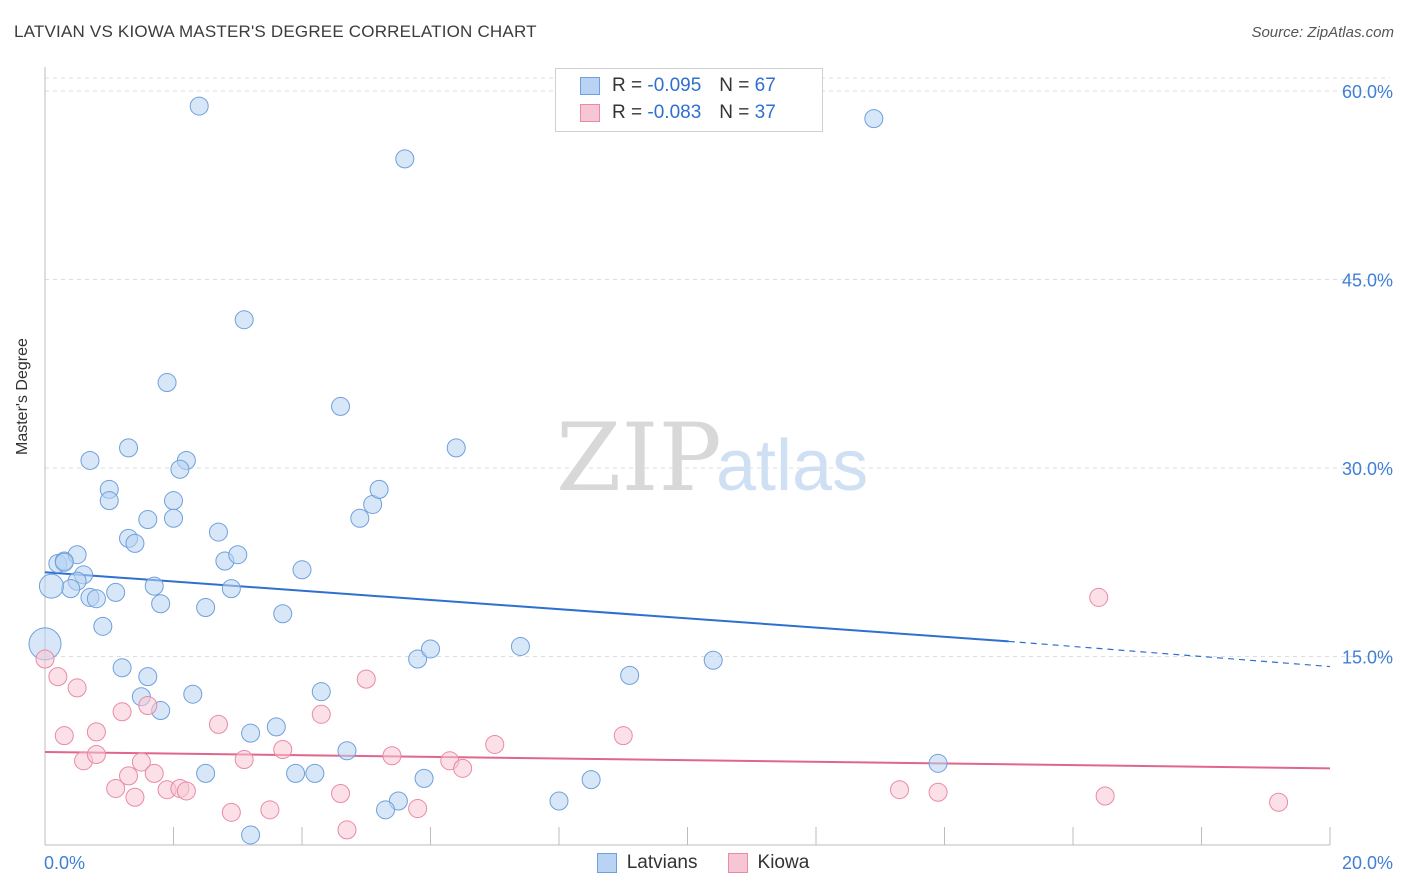  I want to click on x-tick-label: 20.0%, so click(1367, 863).